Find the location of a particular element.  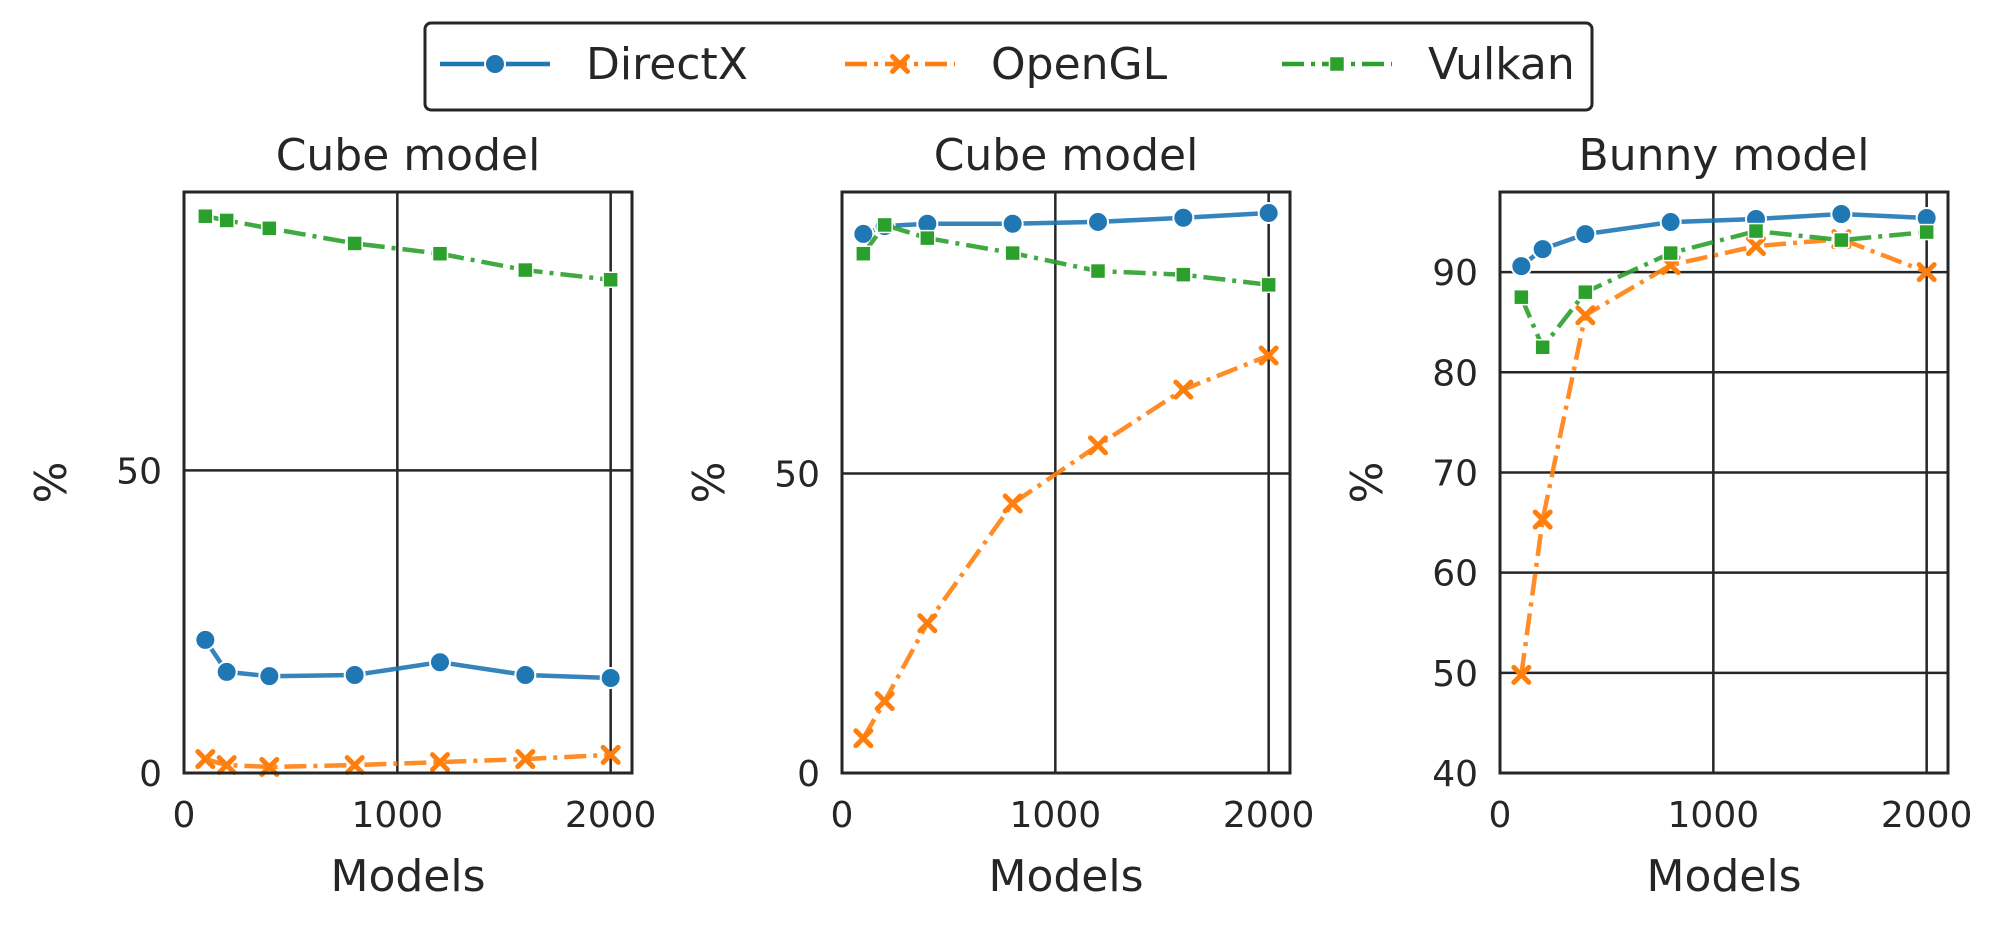

chart-title: Bunny model is located at coordinates (1724, 155).